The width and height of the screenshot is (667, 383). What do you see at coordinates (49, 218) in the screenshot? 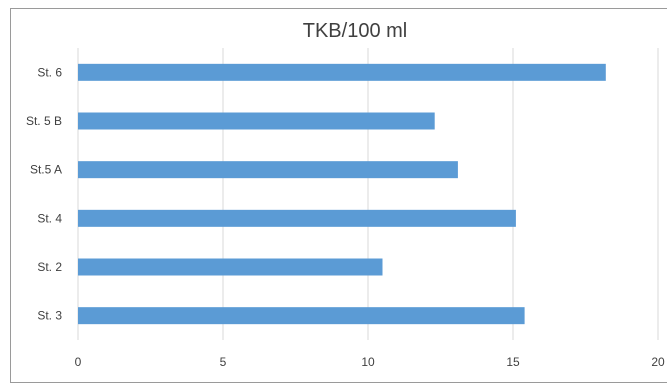
I see `category-label: St. 4` at bounding box center [49, 218].